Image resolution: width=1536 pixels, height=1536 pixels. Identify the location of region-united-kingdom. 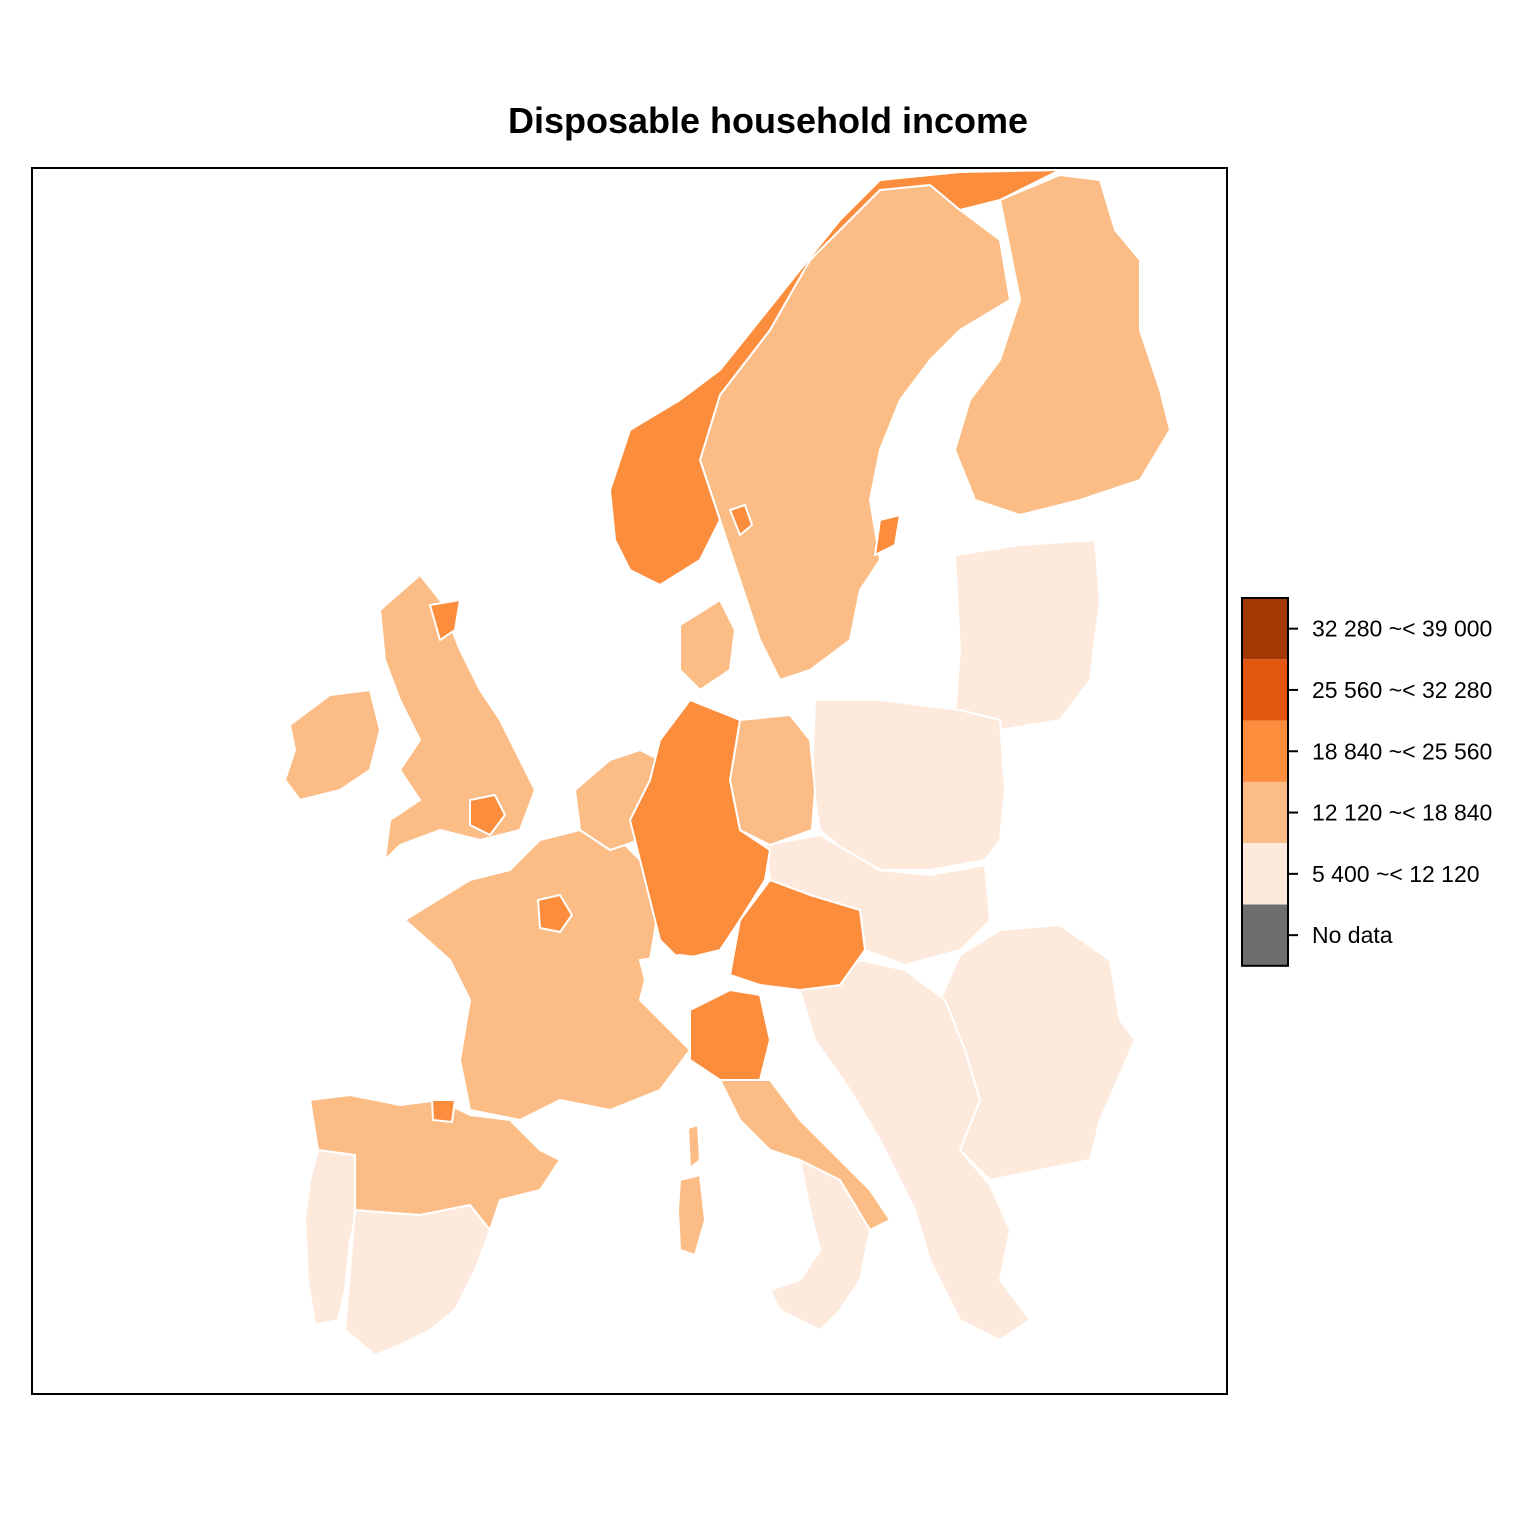
(457, 717).